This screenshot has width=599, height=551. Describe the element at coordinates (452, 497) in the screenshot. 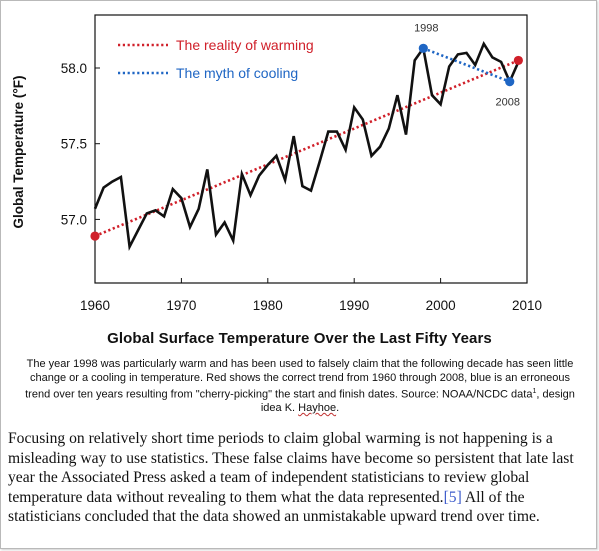

I see `reference-link: [5]` at that location.